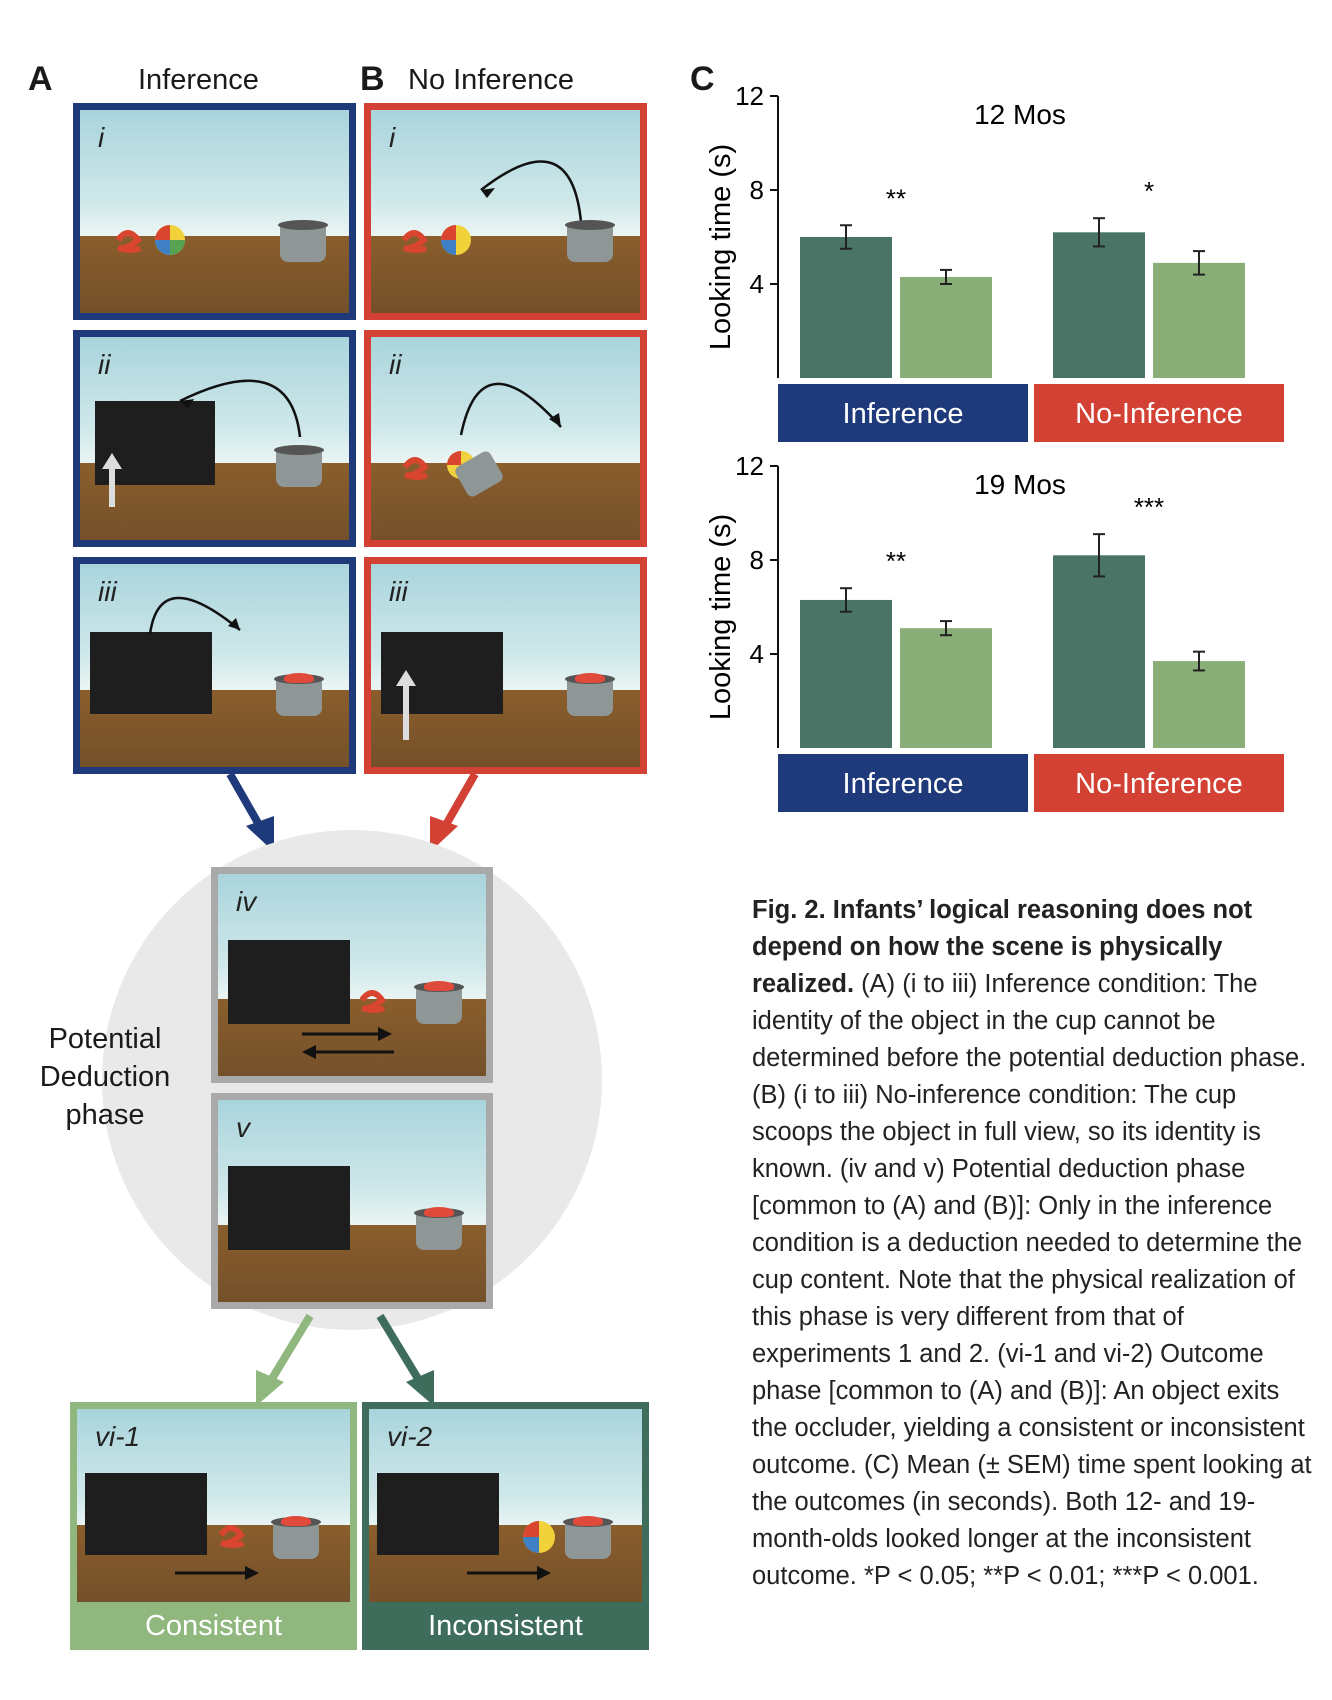 This screenshot has height=1700, width=1332. I want to click on frame-a-ii: ii, so click(214, 438).